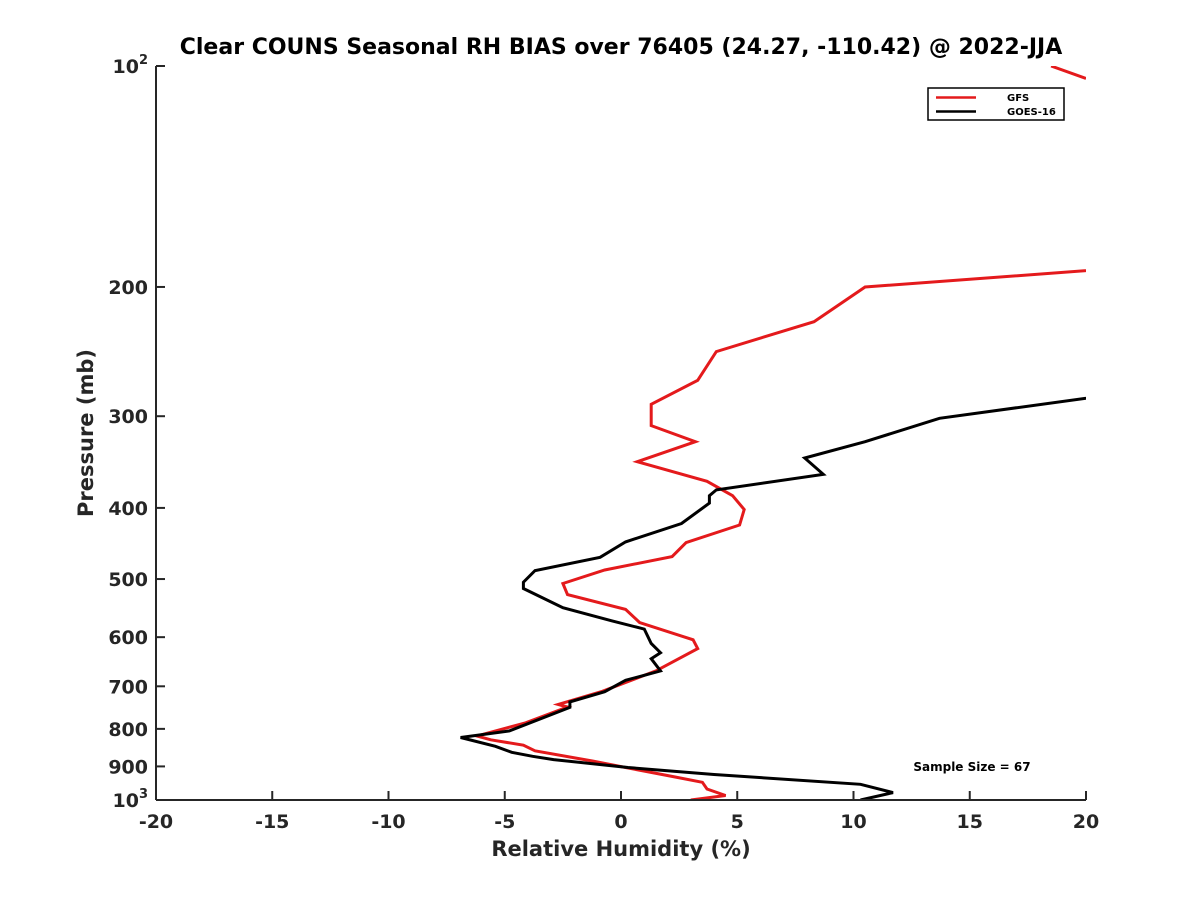 This screenshot has height=900, width=1200. I want to click on y-tick-label: 300, so click(128, 417).